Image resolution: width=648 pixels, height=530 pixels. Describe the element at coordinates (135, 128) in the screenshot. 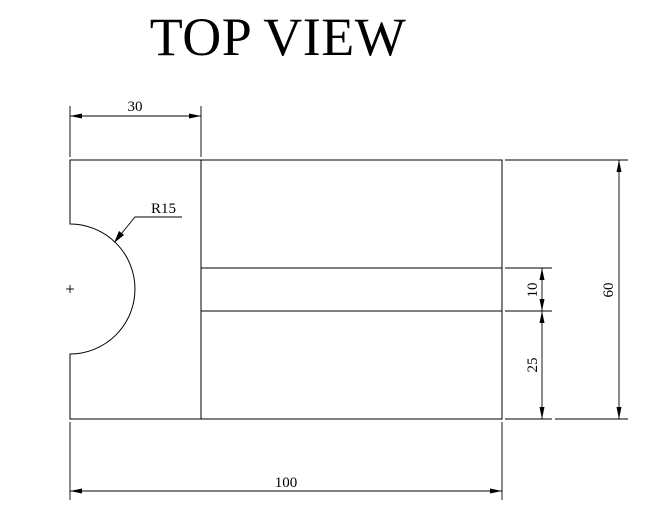

I see `dimension-slot-offset: 30` at that location.